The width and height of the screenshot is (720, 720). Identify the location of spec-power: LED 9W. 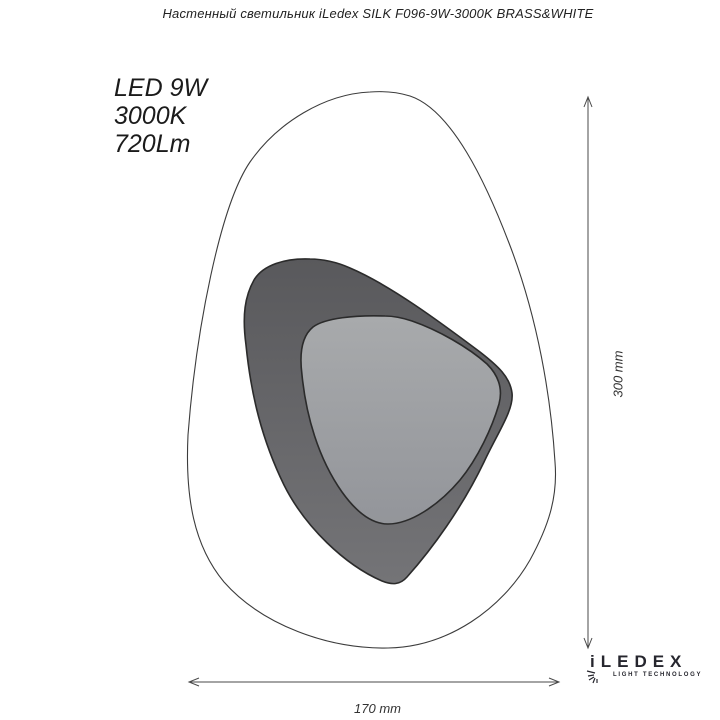
(161, 88).